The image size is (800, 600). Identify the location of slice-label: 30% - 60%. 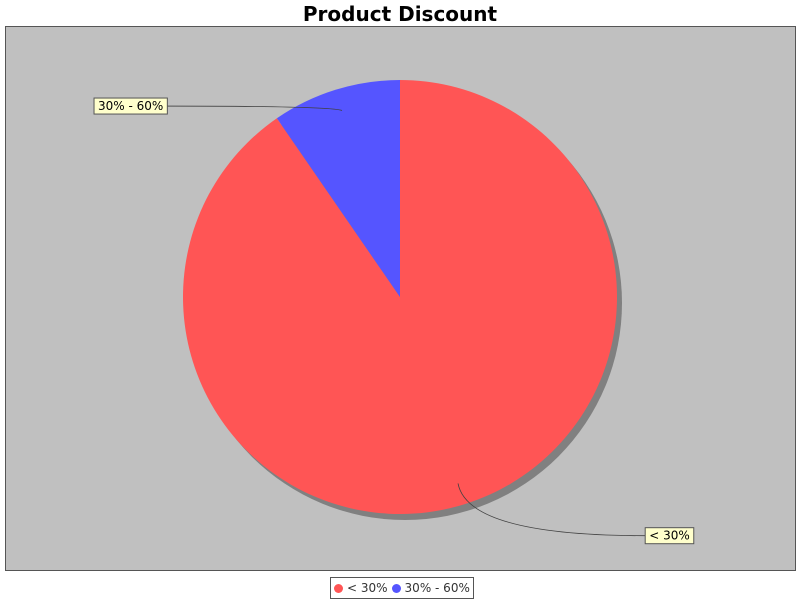
(130, 106).